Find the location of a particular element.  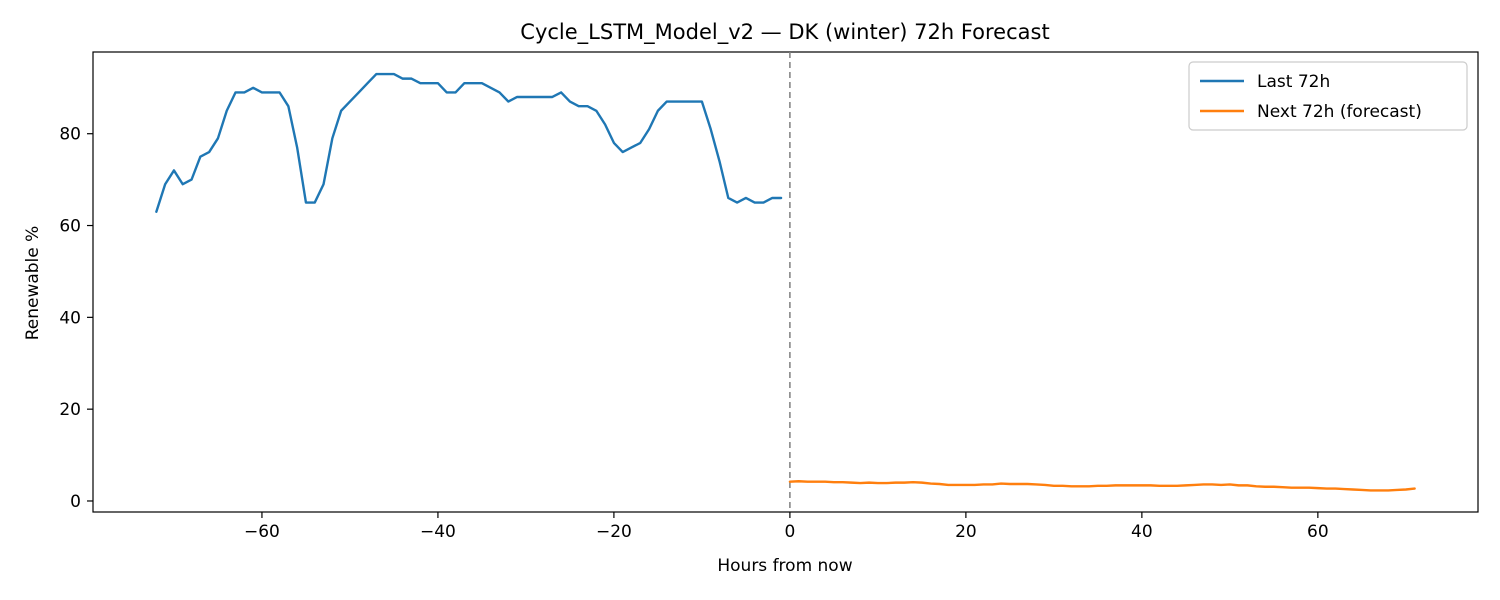

x-tick-label: −60 is located at coordinates (262, 532).